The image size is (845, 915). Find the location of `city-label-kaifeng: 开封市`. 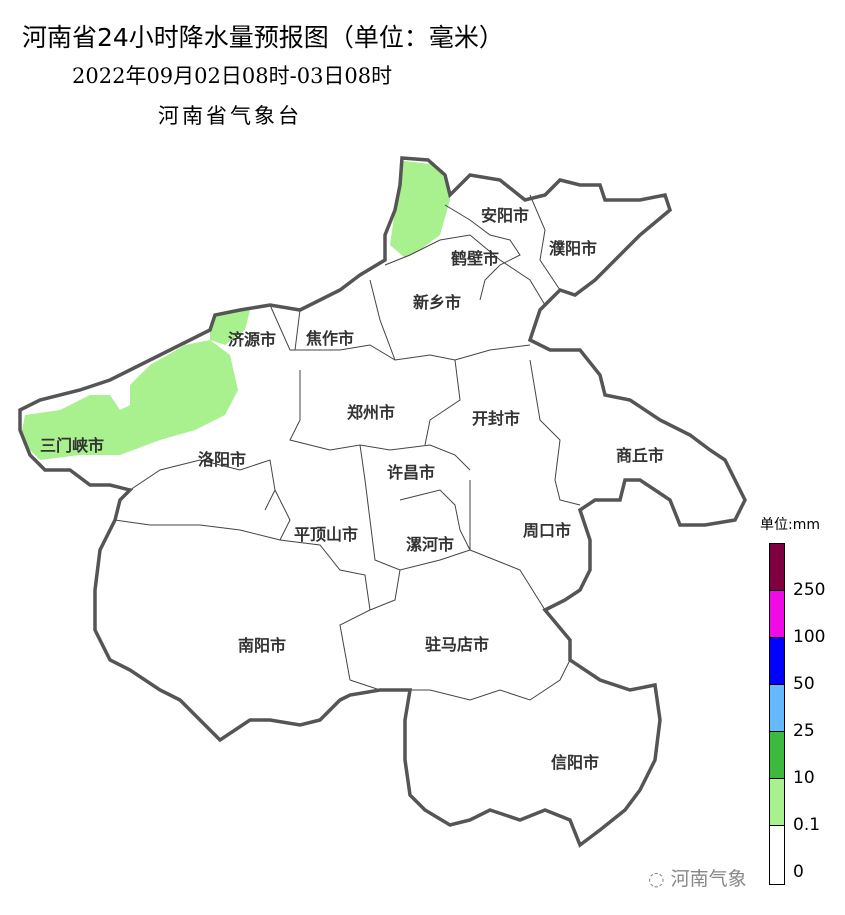

city-label-kaifeng: 开封市 is located at coordinates (496, 418).